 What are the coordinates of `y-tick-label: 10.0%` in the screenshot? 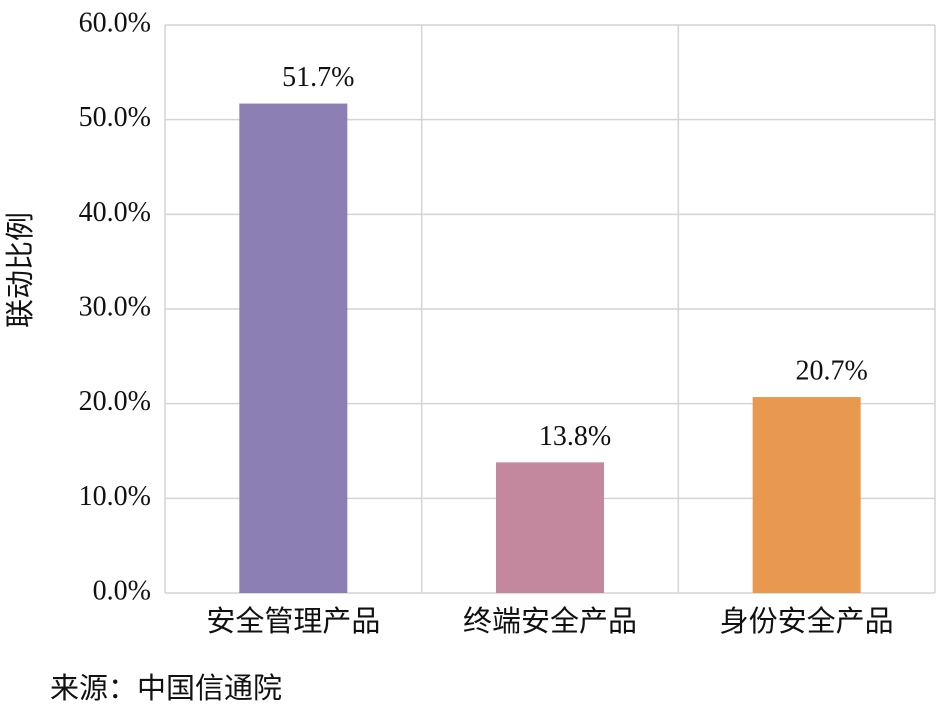 It's located at (115, 496).